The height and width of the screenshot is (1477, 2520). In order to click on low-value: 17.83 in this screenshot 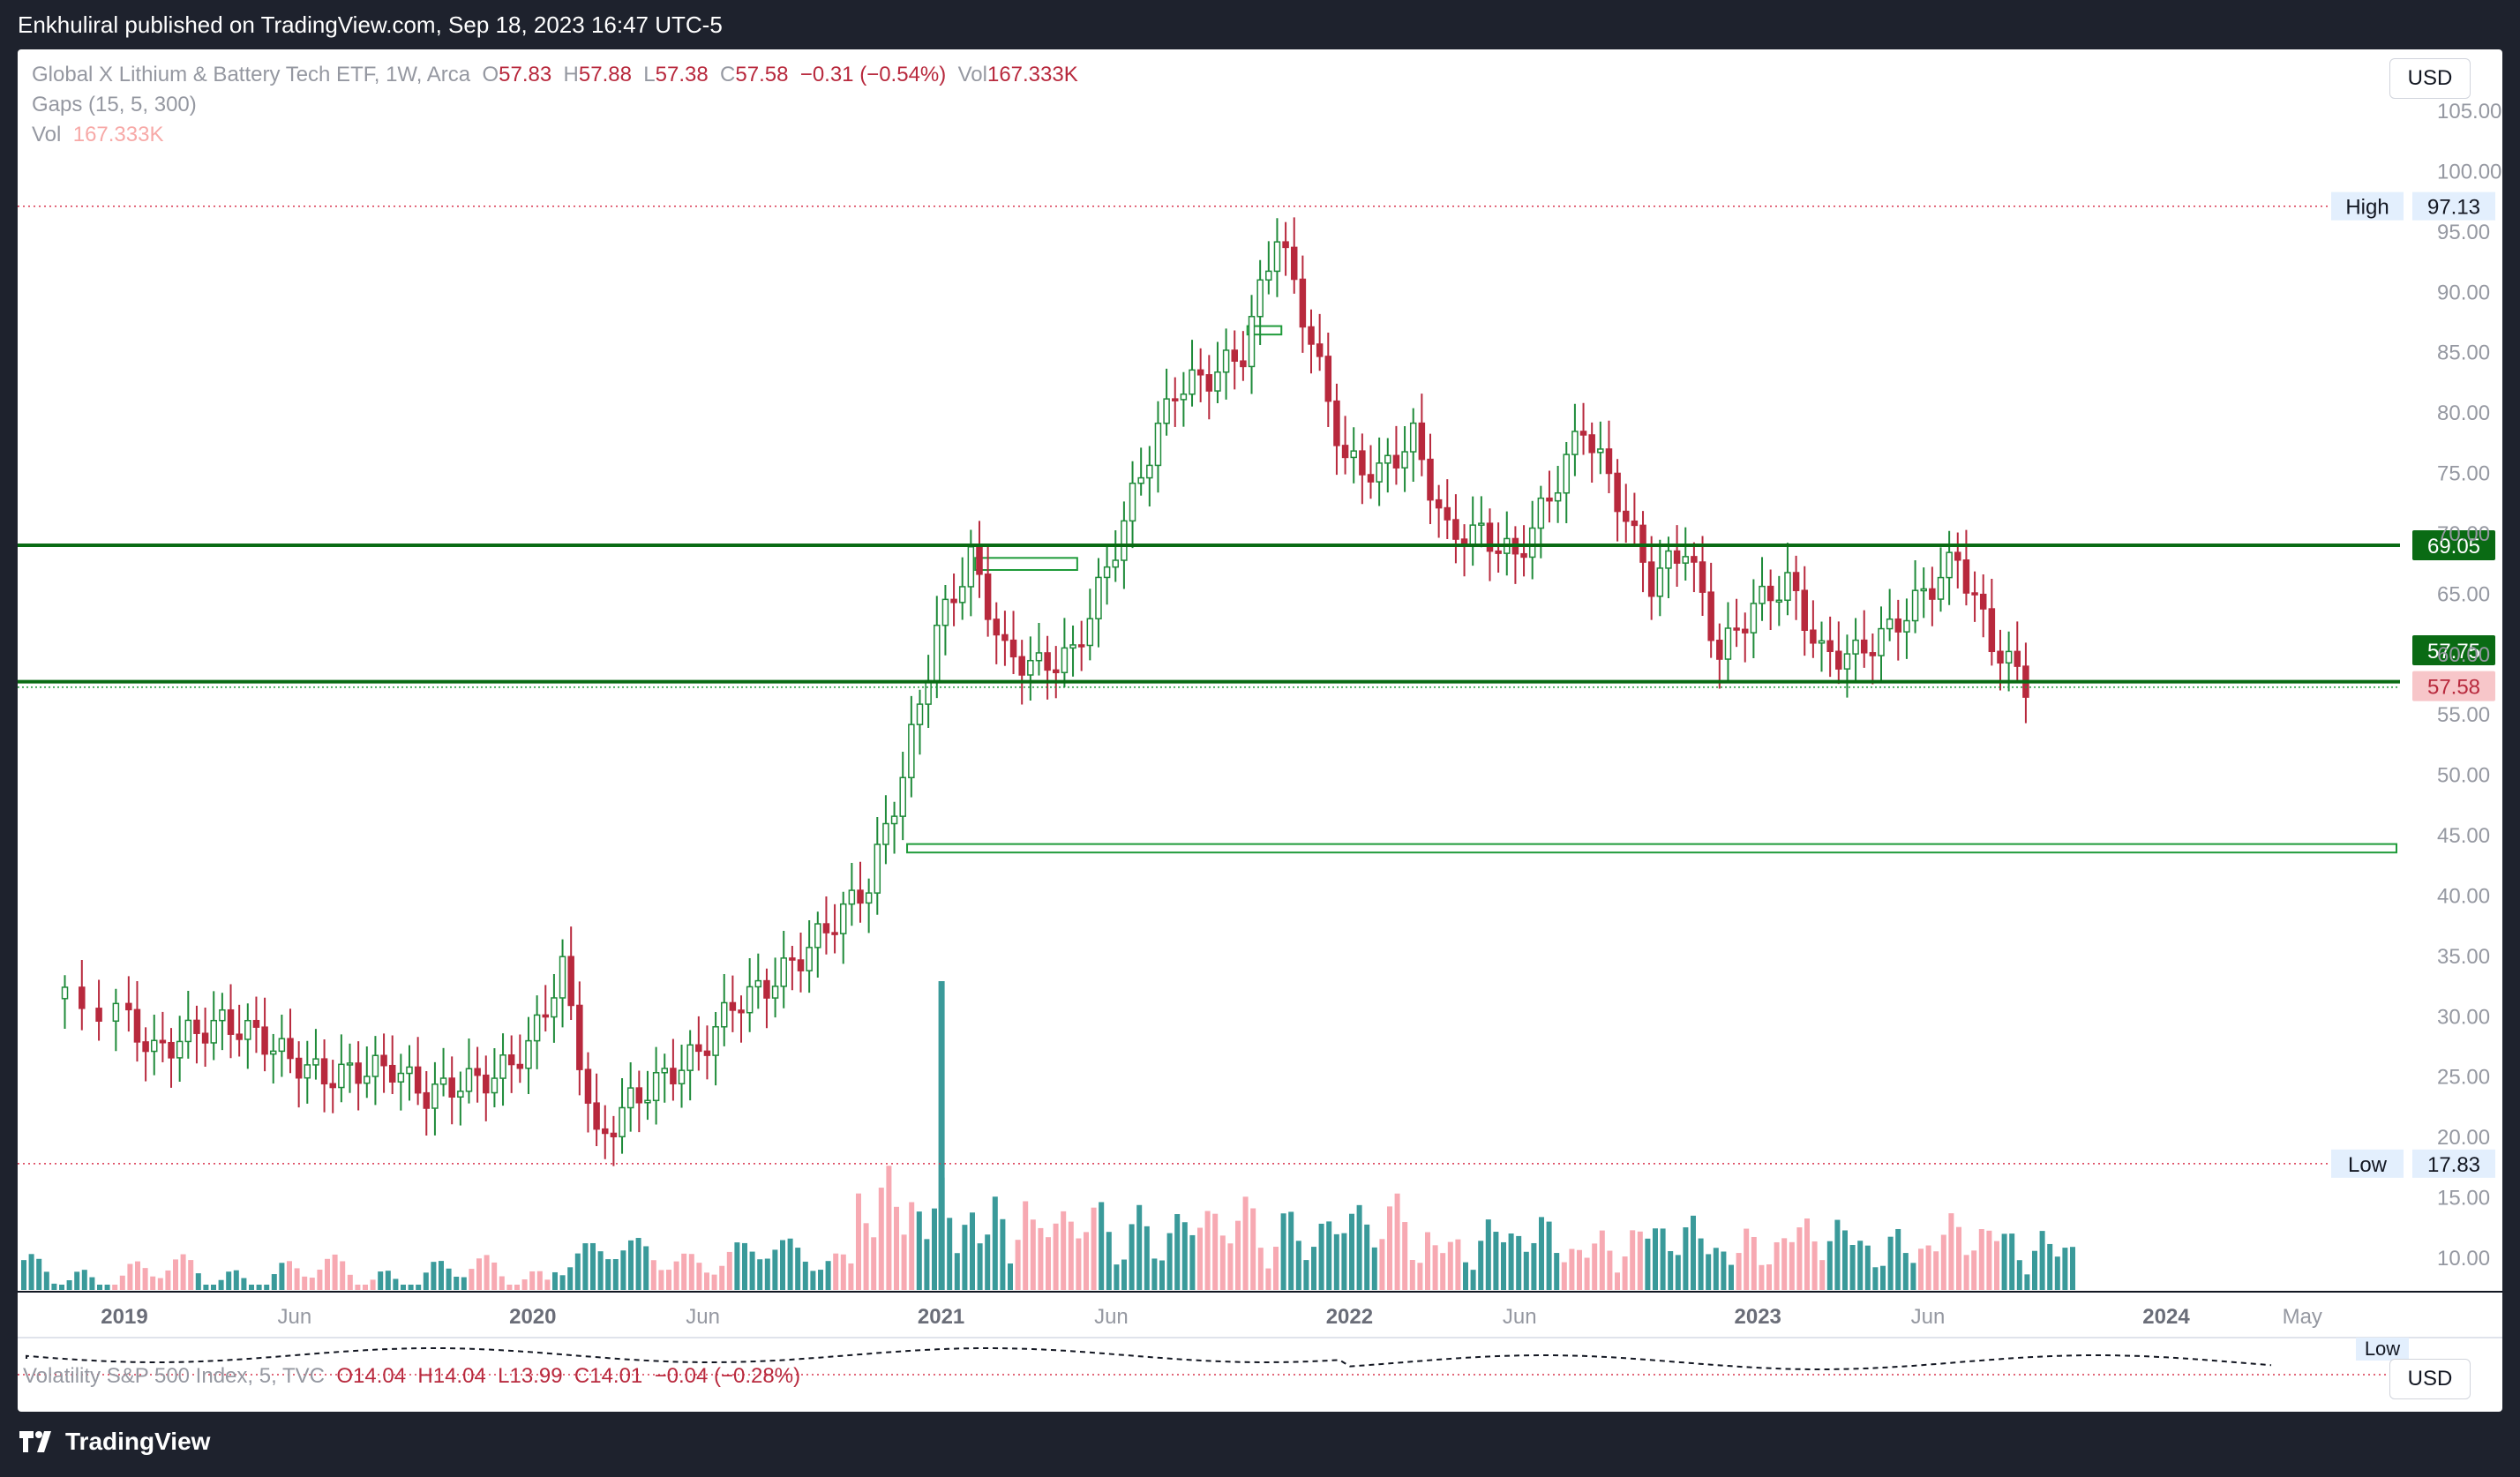, I will do `click(2453, 1165)`.